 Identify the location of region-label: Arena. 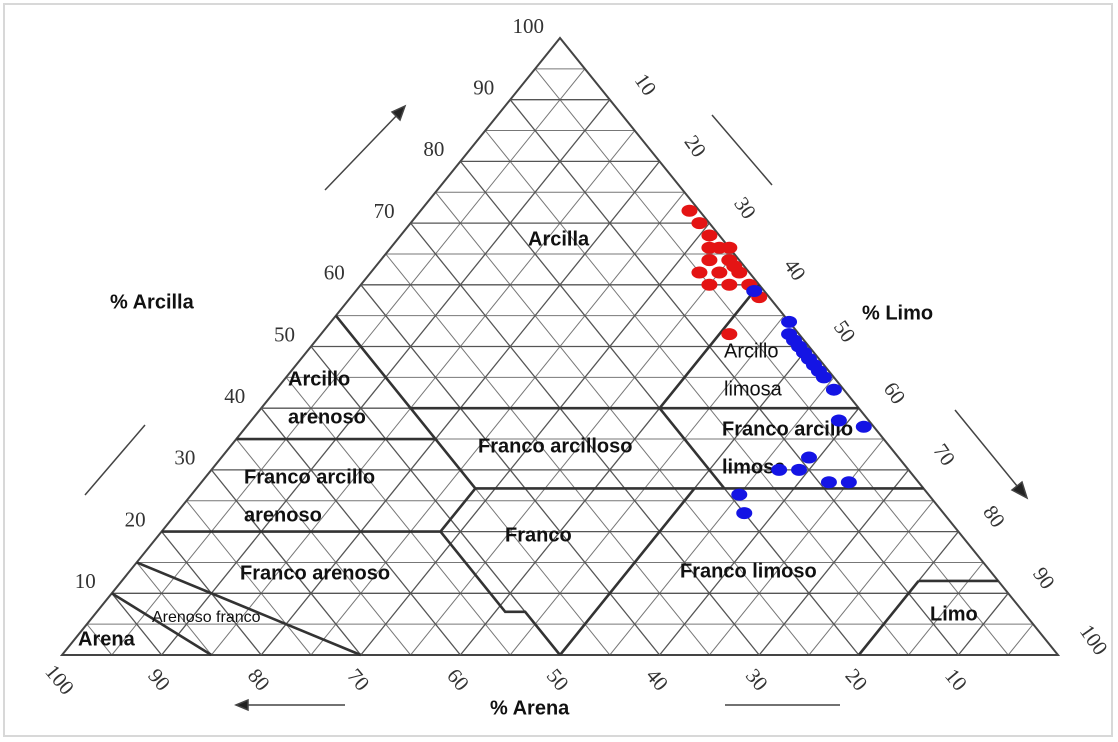
(107, 639).